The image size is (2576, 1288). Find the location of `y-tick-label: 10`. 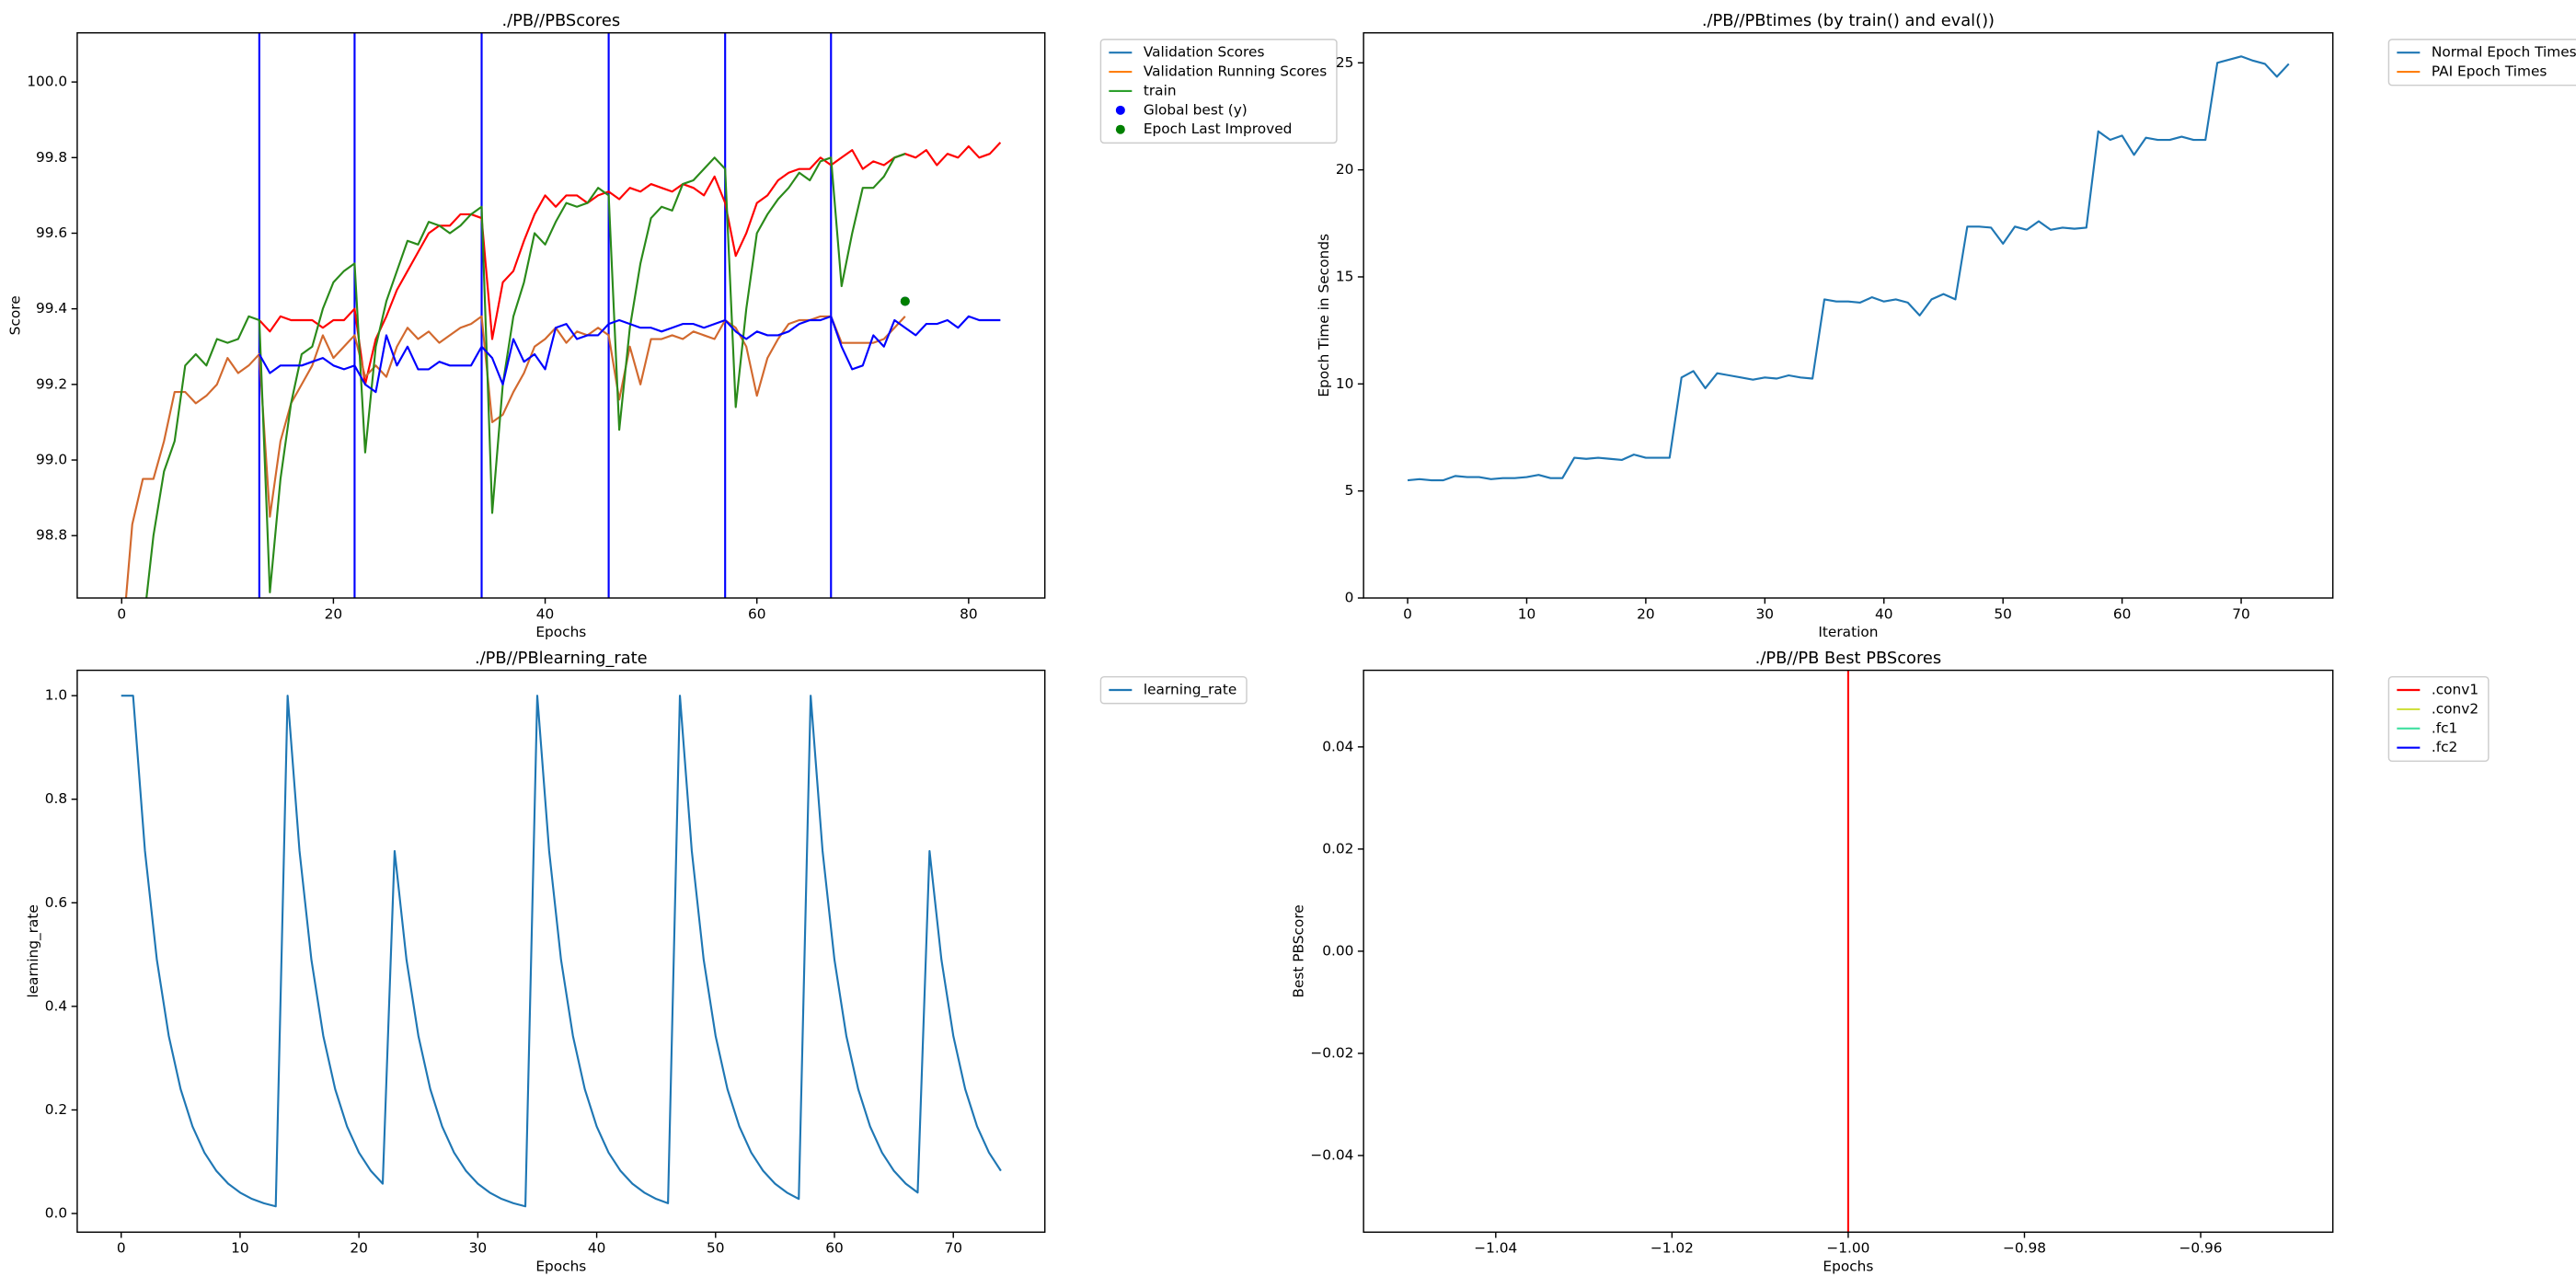

y-tick-label: 10 is located at coordinates (1345, 383).